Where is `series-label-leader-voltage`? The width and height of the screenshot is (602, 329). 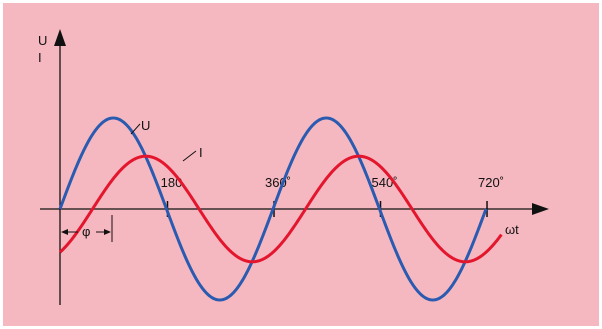
series-label-leader-voltage is located at coordinates (135, 129).